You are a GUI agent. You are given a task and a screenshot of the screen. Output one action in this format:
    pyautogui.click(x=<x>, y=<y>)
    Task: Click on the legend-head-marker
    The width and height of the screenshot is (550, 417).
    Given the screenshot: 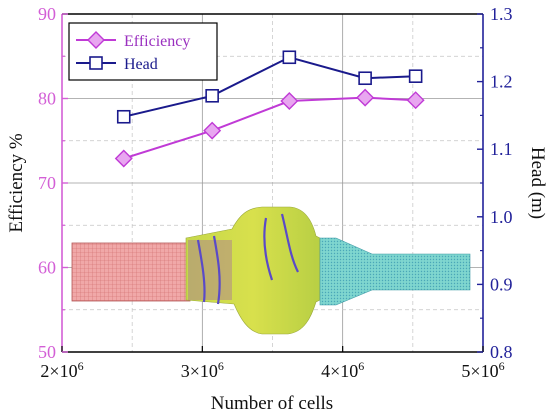 What is the action you would take?
    pyautogui.click(x=96, y=63)
    